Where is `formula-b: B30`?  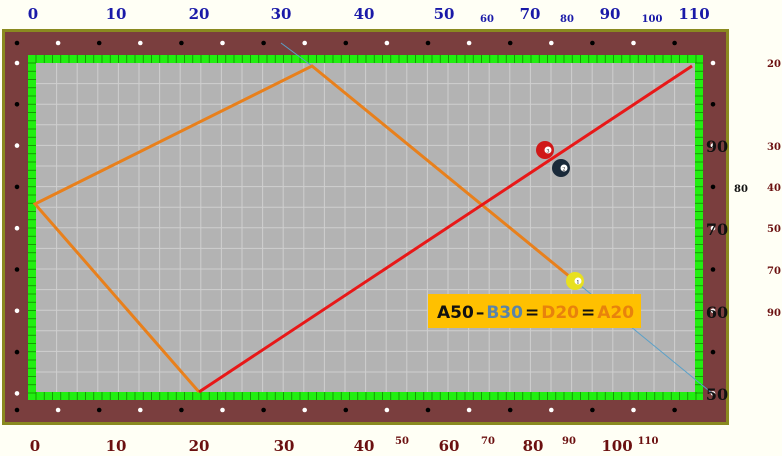
formula-b: B30 is located at coordinates (504, 313).